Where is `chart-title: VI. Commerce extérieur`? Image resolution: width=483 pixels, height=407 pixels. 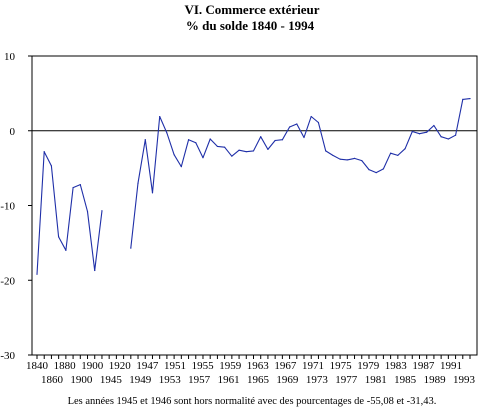
chart-title: VI. Commerce extérieur is located at coordinates (251, 9).